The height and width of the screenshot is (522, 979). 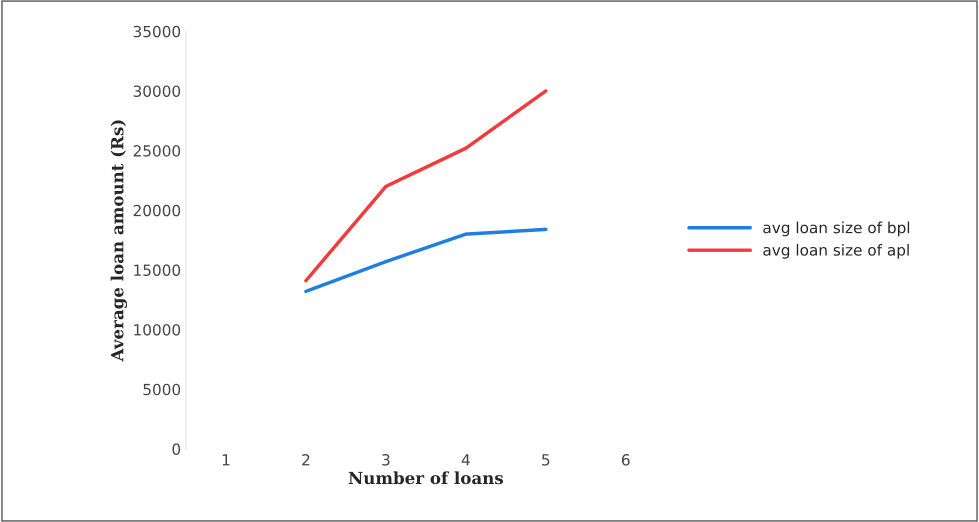 What do you see at coordinates (157, 270) in the screenshot?
I see `y-tick-label: 15000` at bounding box center [157, 270].